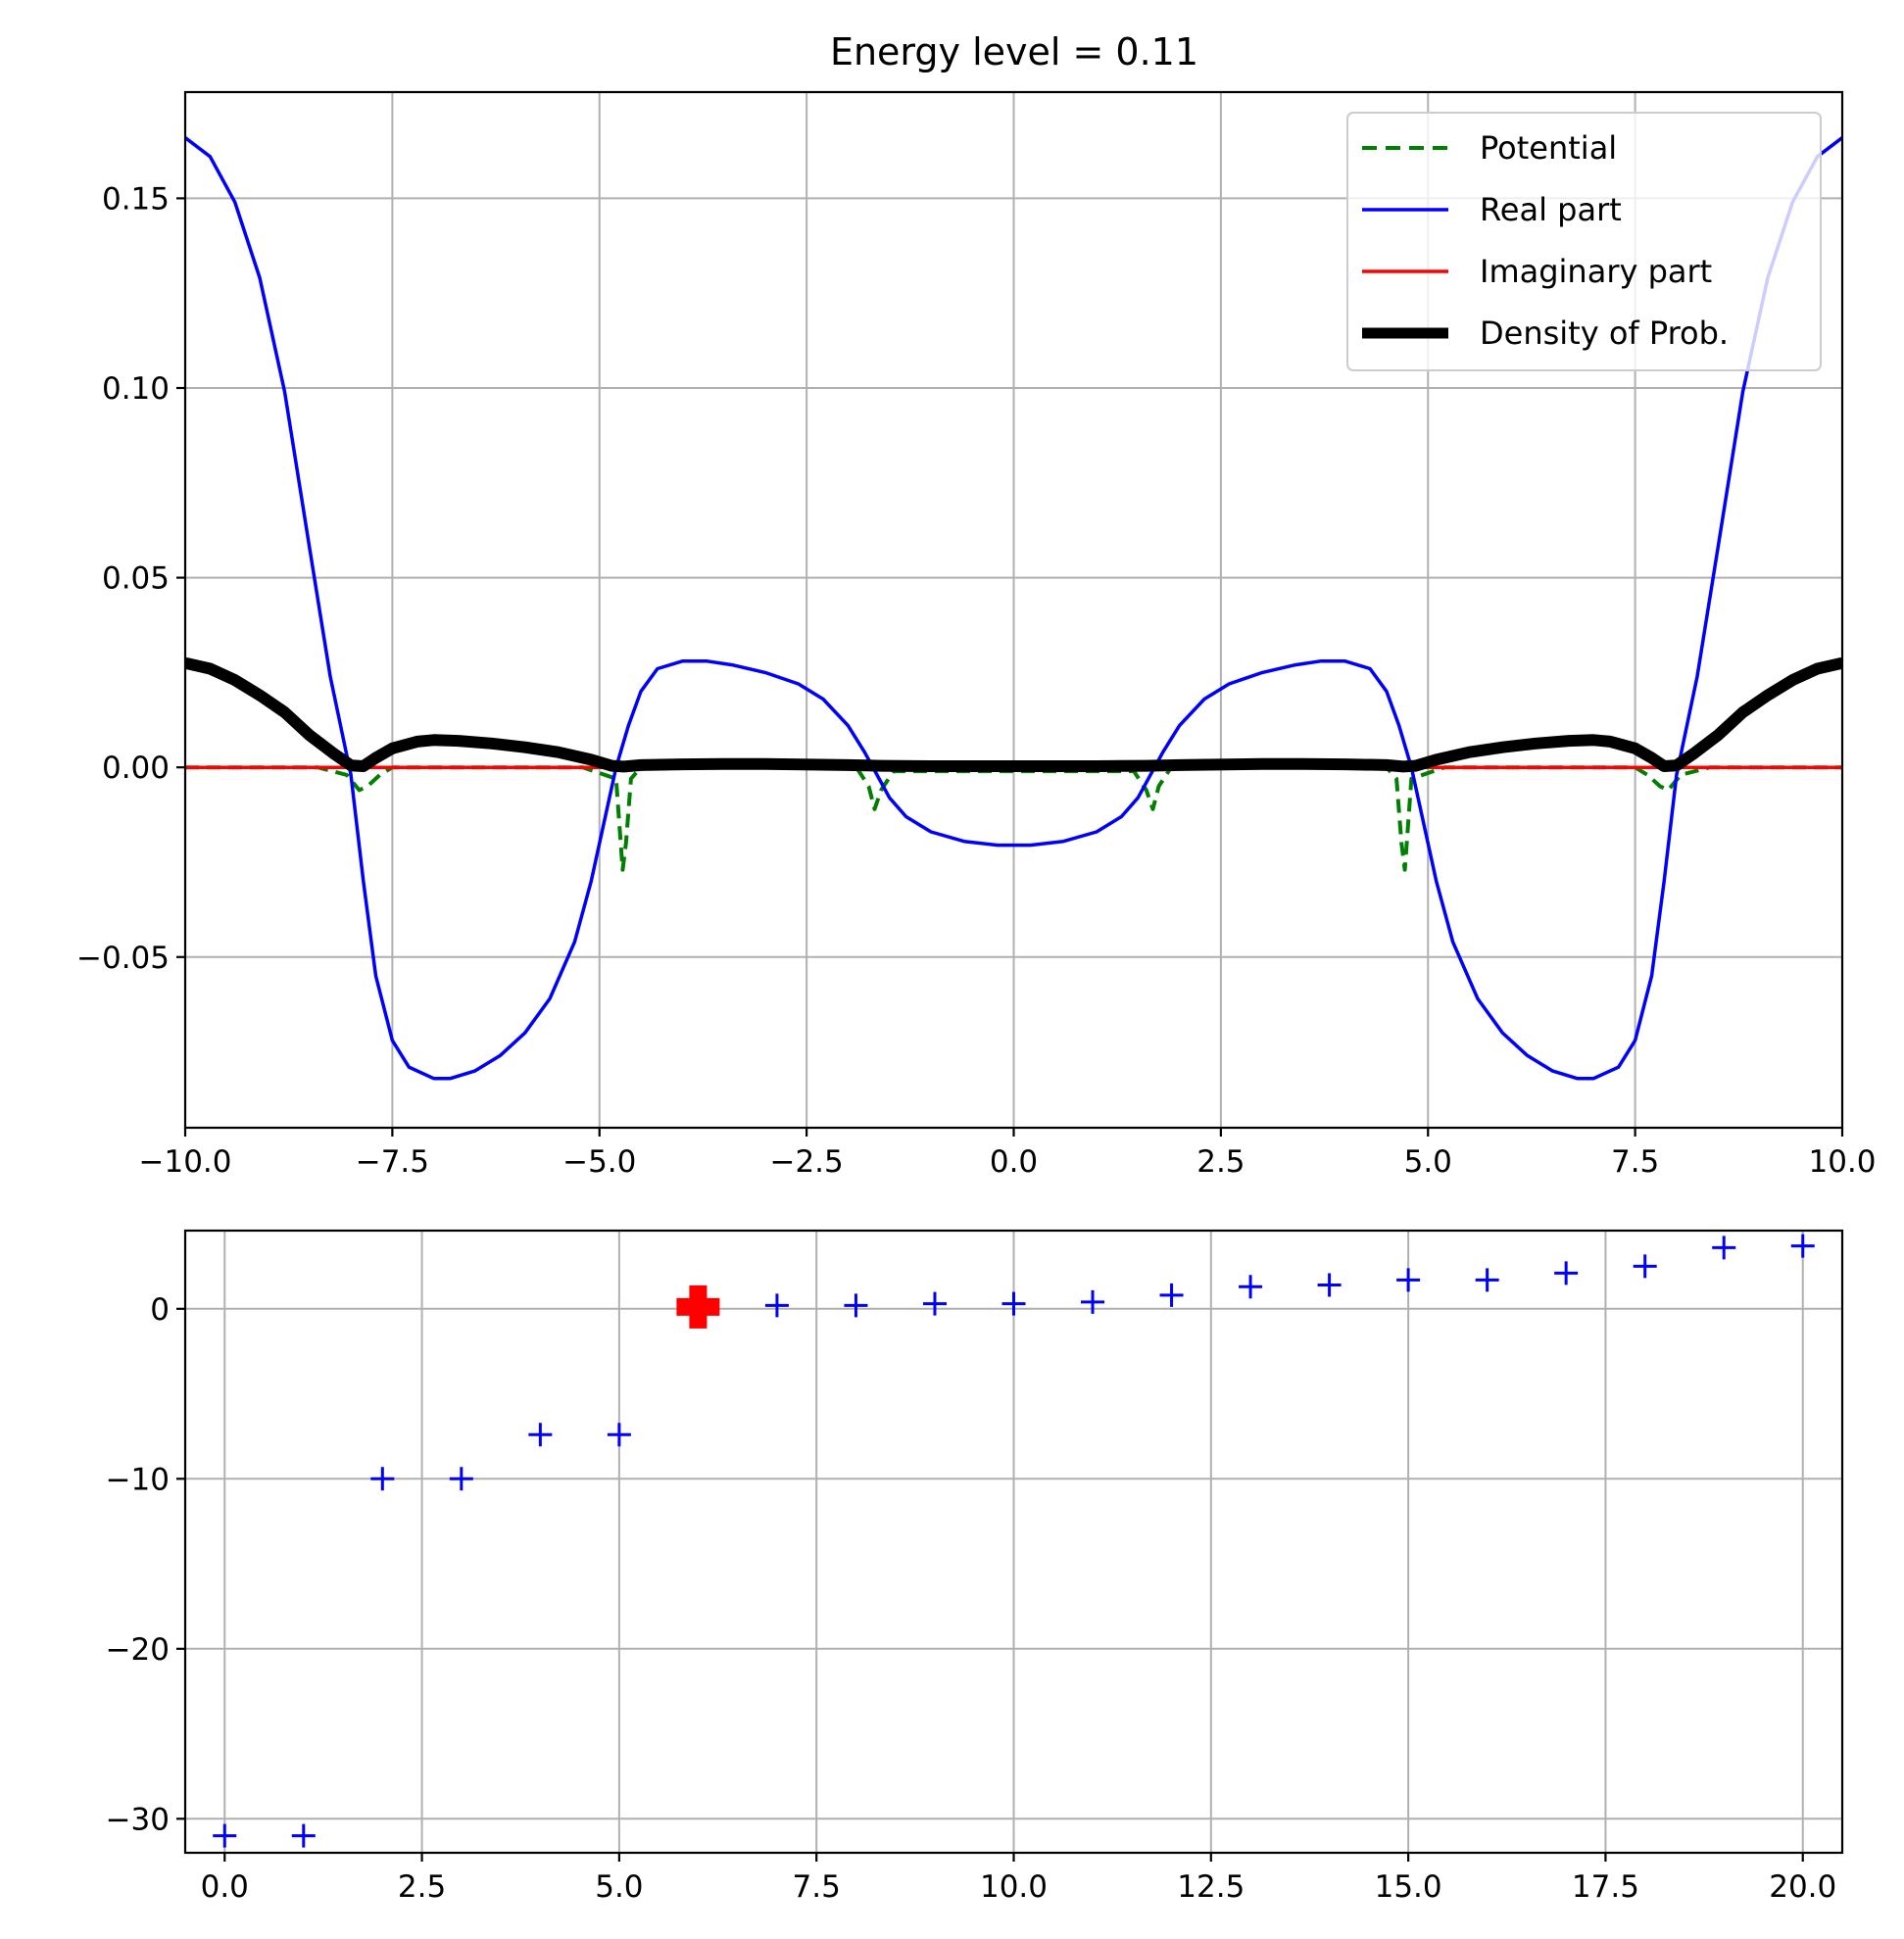 The width and height of the screenshot is (1904, 1939). What do you see at coordinates (1548, 148) in the screenshot?
I see `legend-label: Potential` at bounding box center [1548, 148].